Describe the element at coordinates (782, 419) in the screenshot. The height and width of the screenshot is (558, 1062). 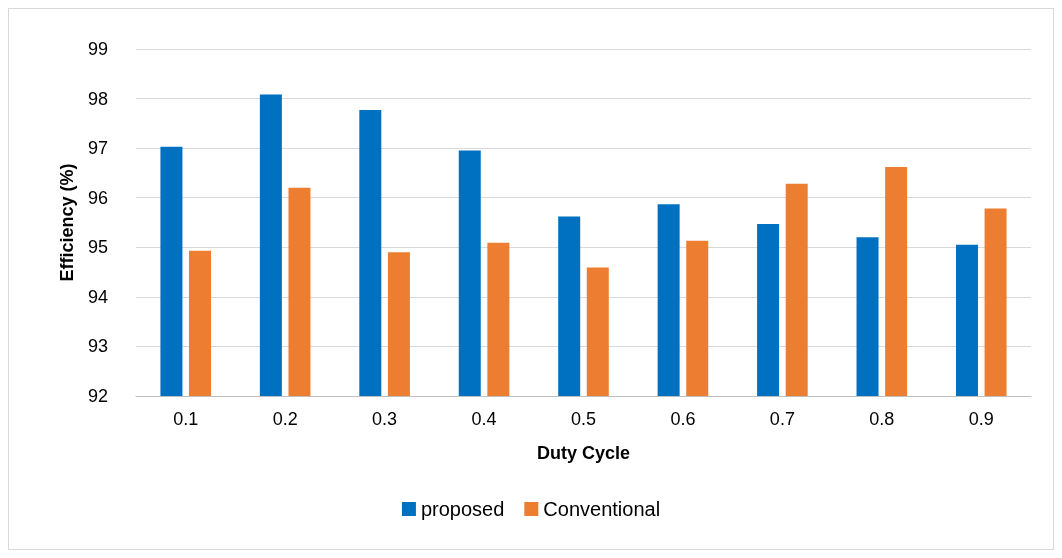
I see `x-tick-label: 0.7` at that location.